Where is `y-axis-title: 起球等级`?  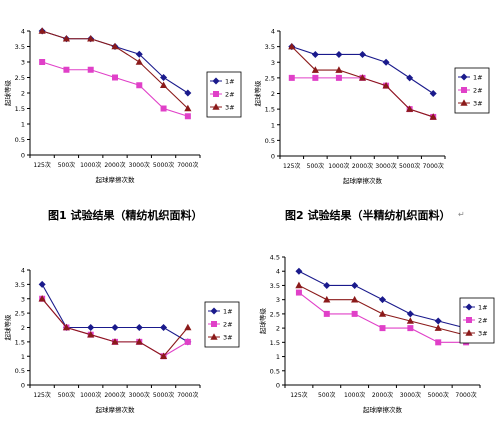 y-axis-title: 起球等级 is located at coordinates (7, 327).